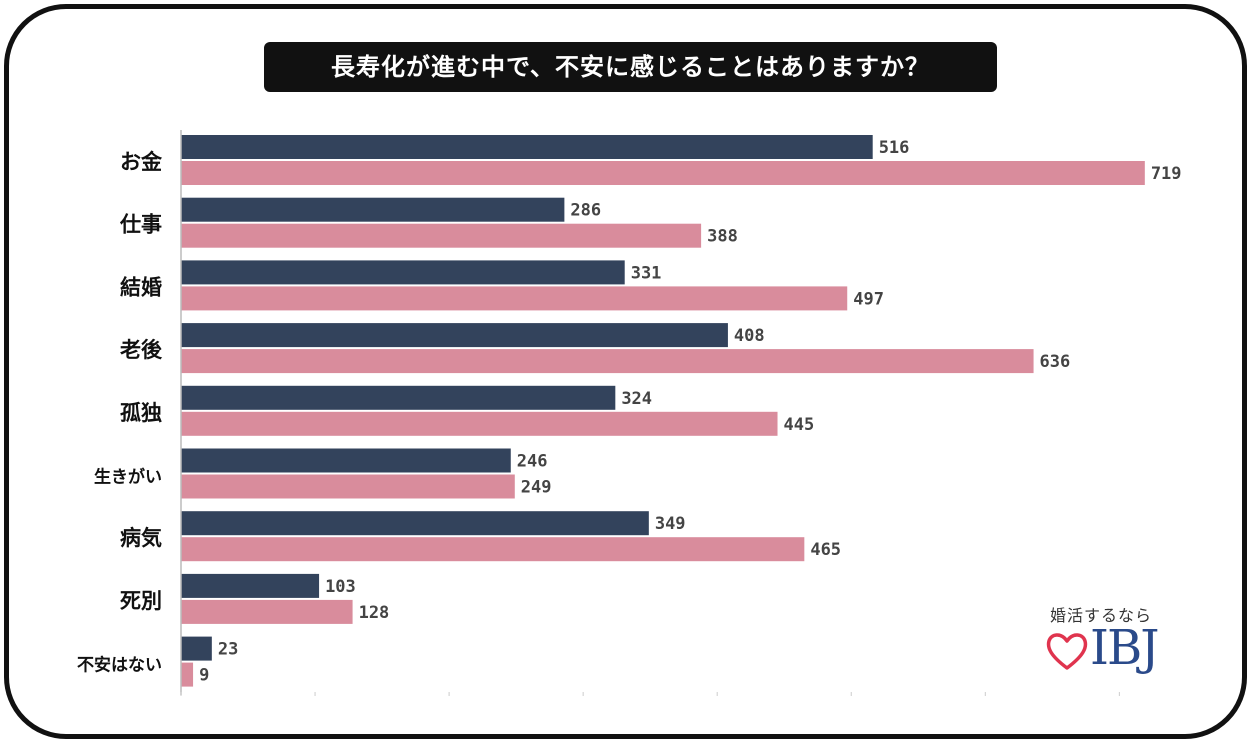  What do you see at coordinates (374, 613) in the screenshot?
I see `value-label: 128` at bounding box center [374, 613].